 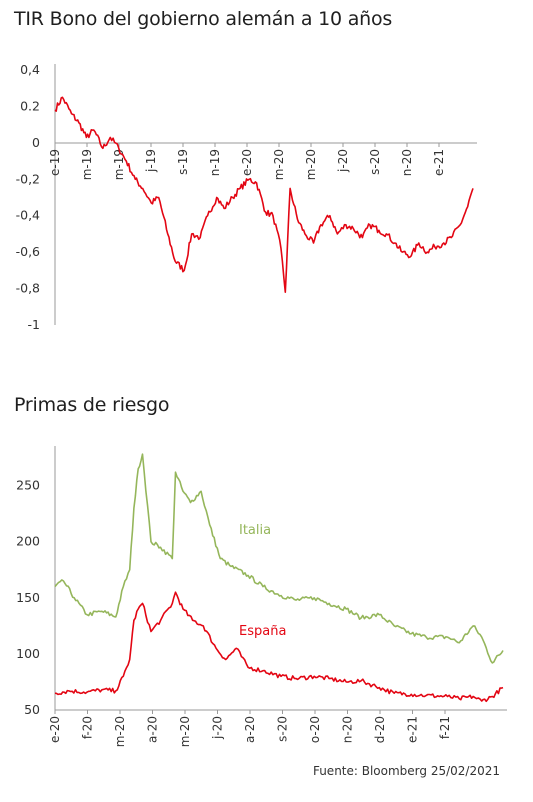 I want to click on chart-2-x-tick-label: d-20, so click(x=380, y=729).